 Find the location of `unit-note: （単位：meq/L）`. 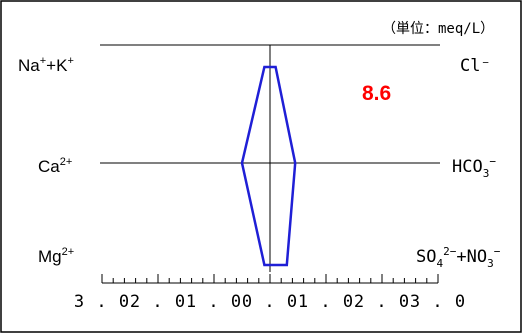

unit-note: （単位：meq/L） is located at coordinates (438, 29).